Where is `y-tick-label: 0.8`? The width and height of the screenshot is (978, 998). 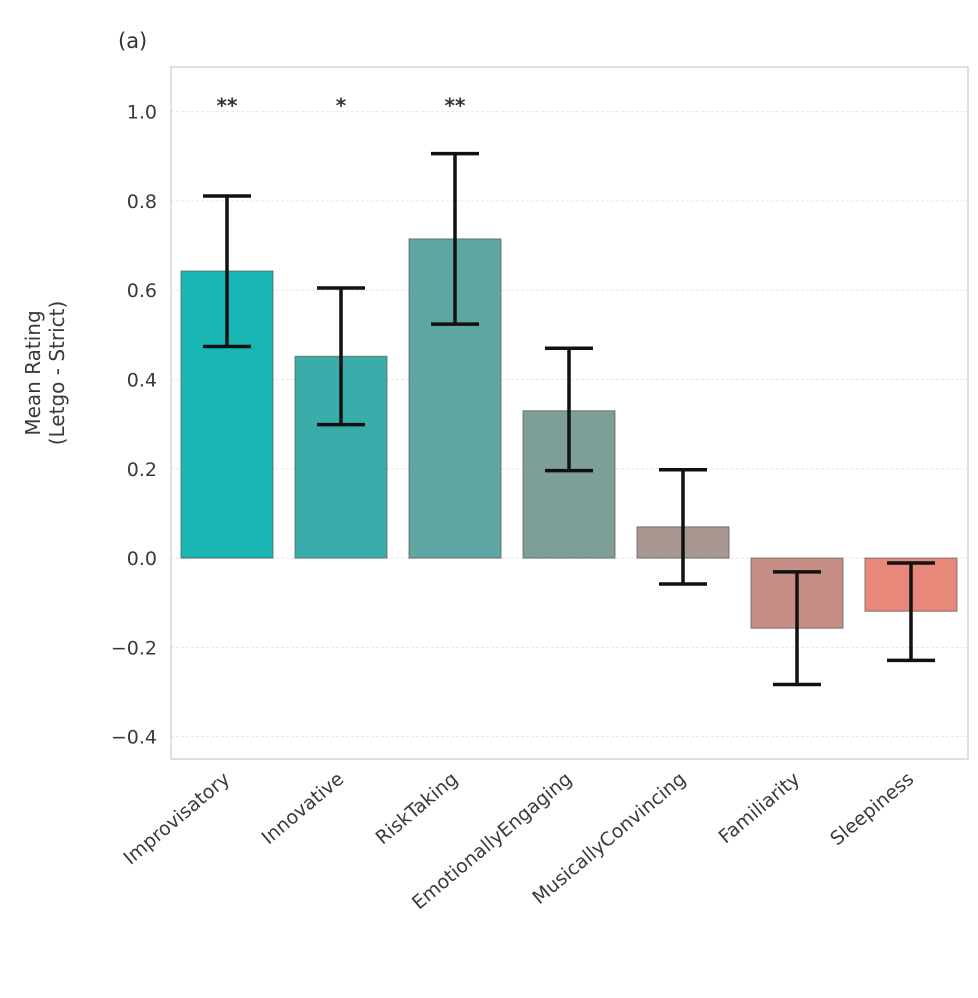 y-tick-label: 0.8 is located at coordinates (142, 202).